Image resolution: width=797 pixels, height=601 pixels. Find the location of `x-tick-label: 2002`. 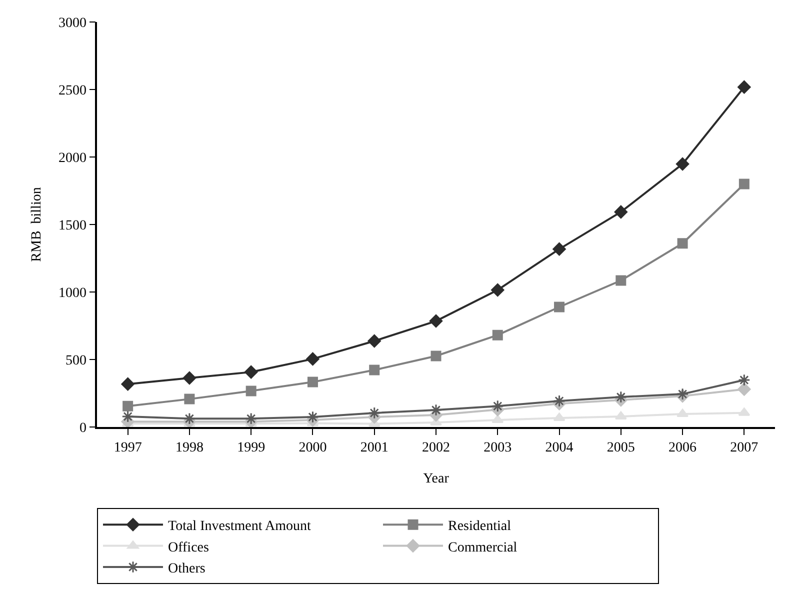

x-tick-label: 2002 is located at coordinates (436, 448).